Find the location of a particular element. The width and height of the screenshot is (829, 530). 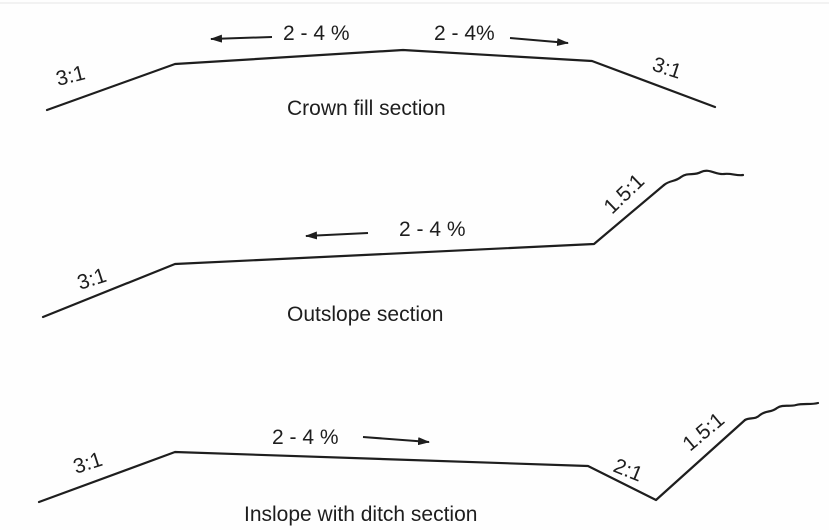

outslope-grade-arrow is located at coordinates (337, 234).